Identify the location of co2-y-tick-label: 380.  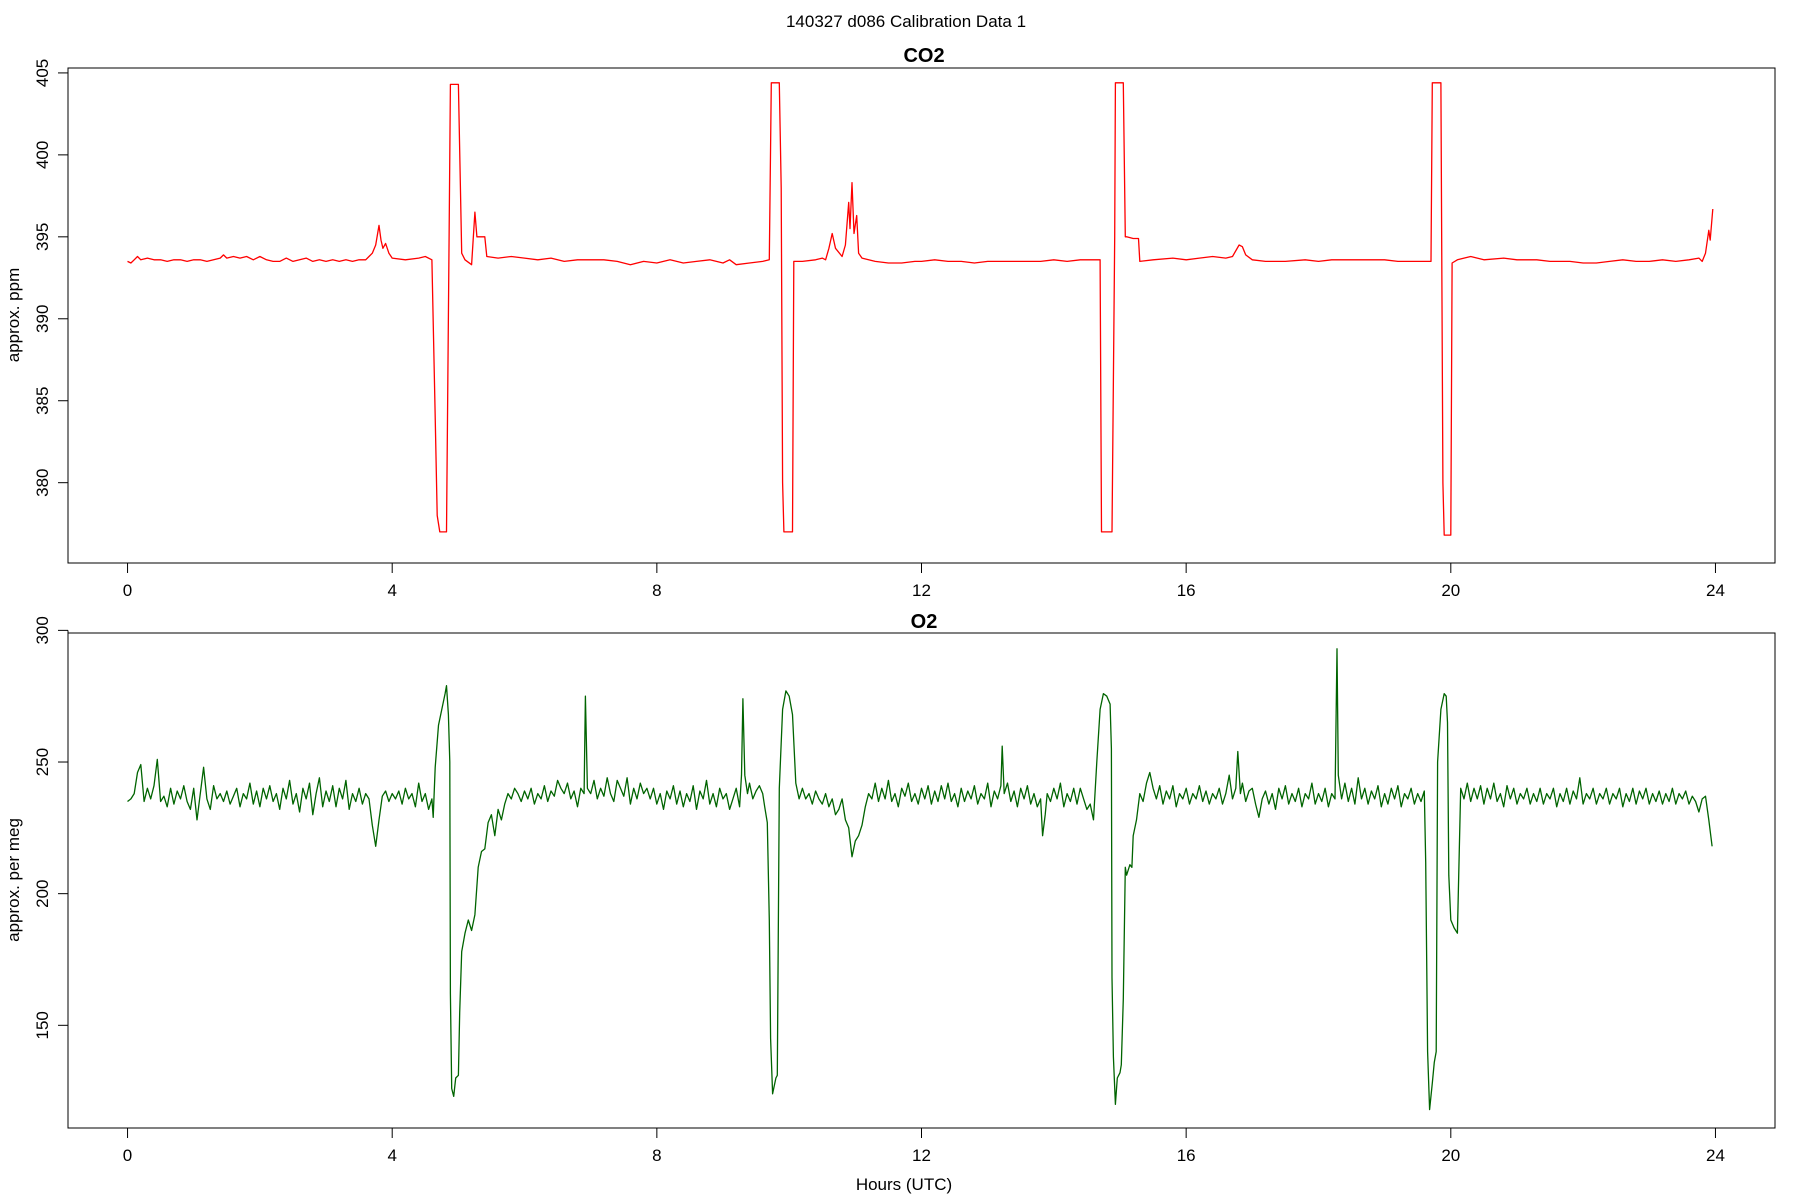
(42, 482).